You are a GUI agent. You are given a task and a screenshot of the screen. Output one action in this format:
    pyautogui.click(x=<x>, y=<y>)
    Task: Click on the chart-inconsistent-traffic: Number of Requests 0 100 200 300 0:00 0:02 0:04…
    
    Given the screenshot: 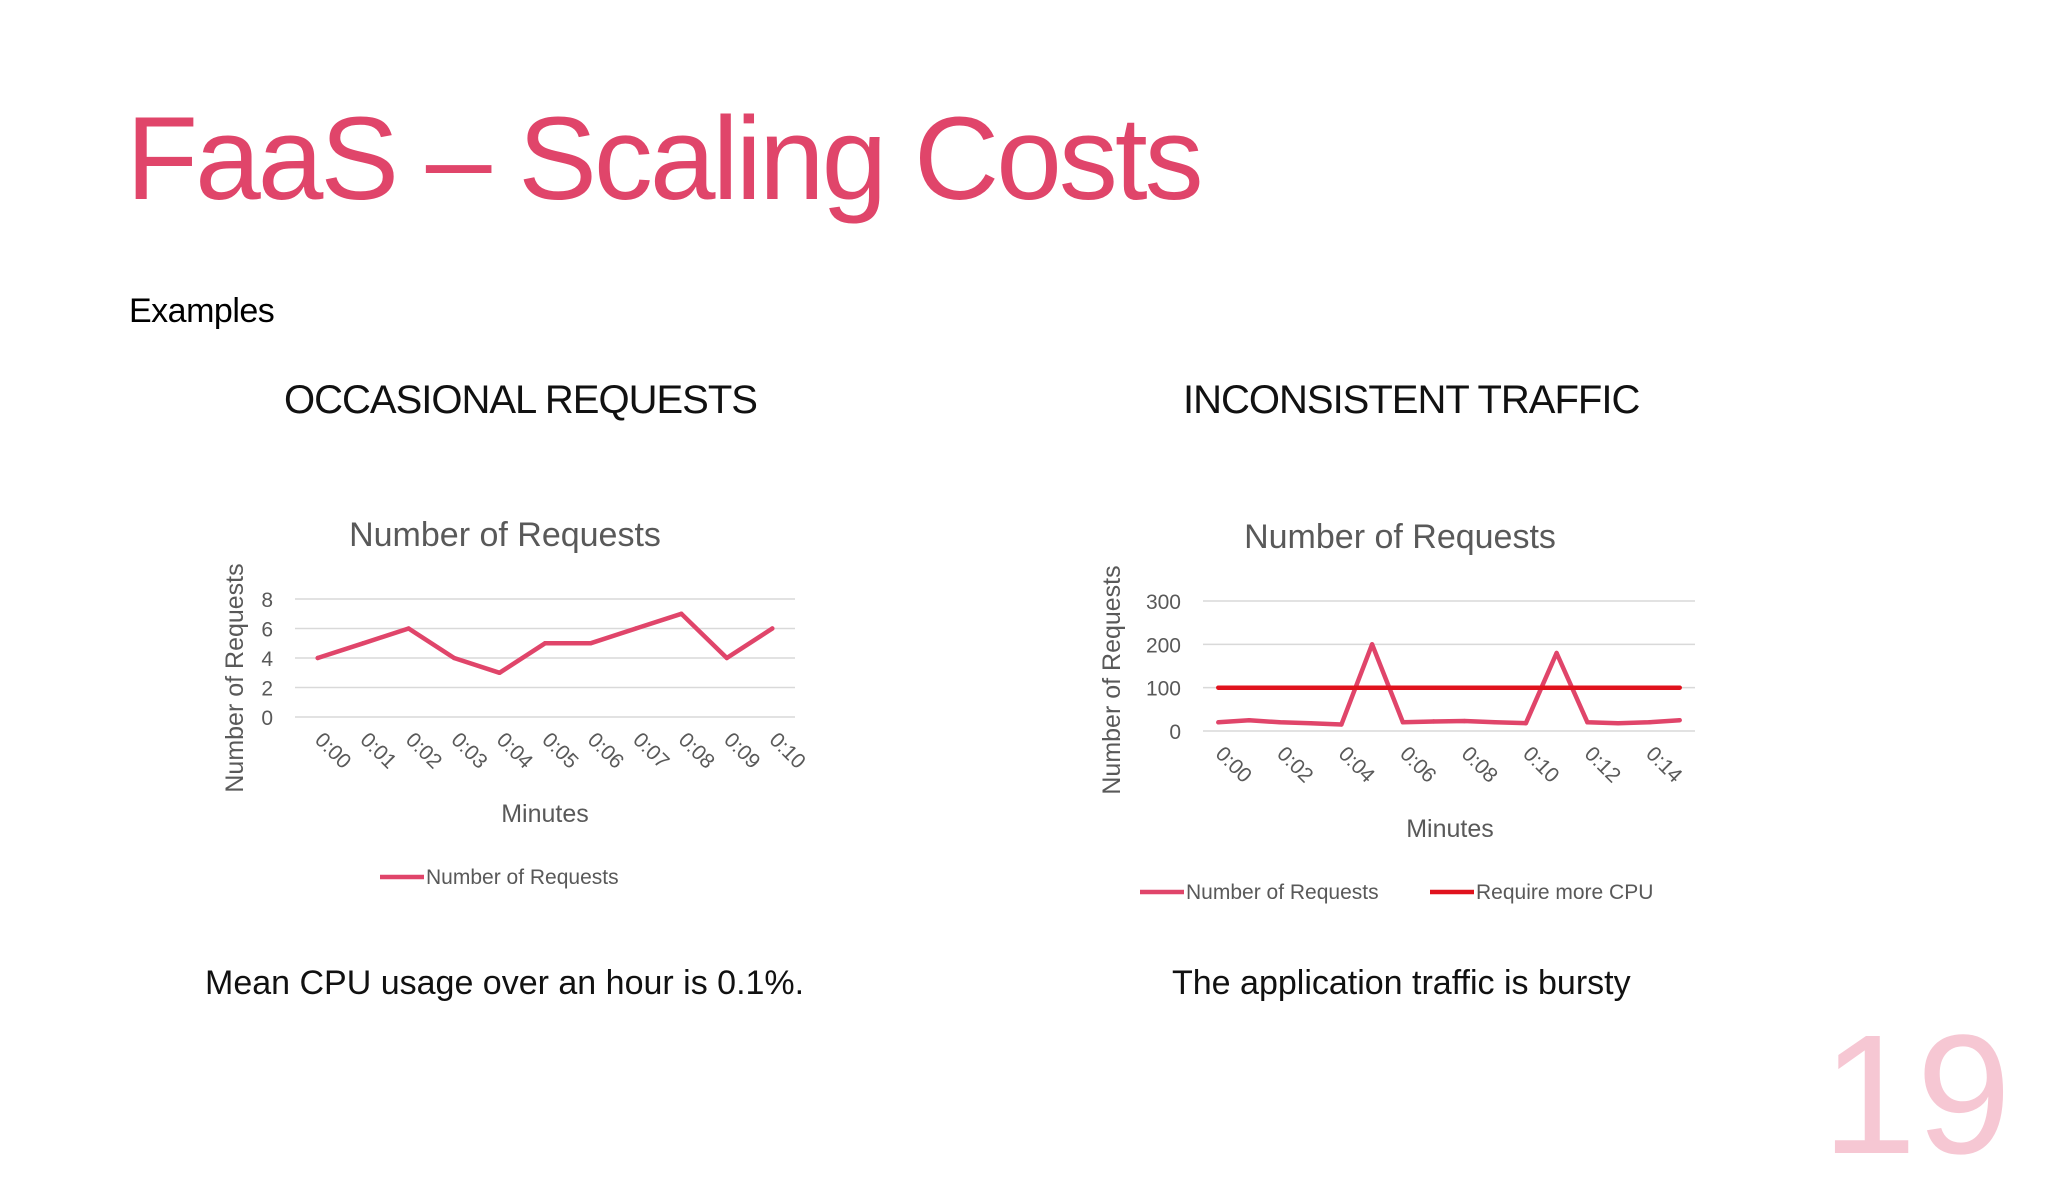 What is the action you would take?
    pyautogui.click(x=1396, y=711)
    